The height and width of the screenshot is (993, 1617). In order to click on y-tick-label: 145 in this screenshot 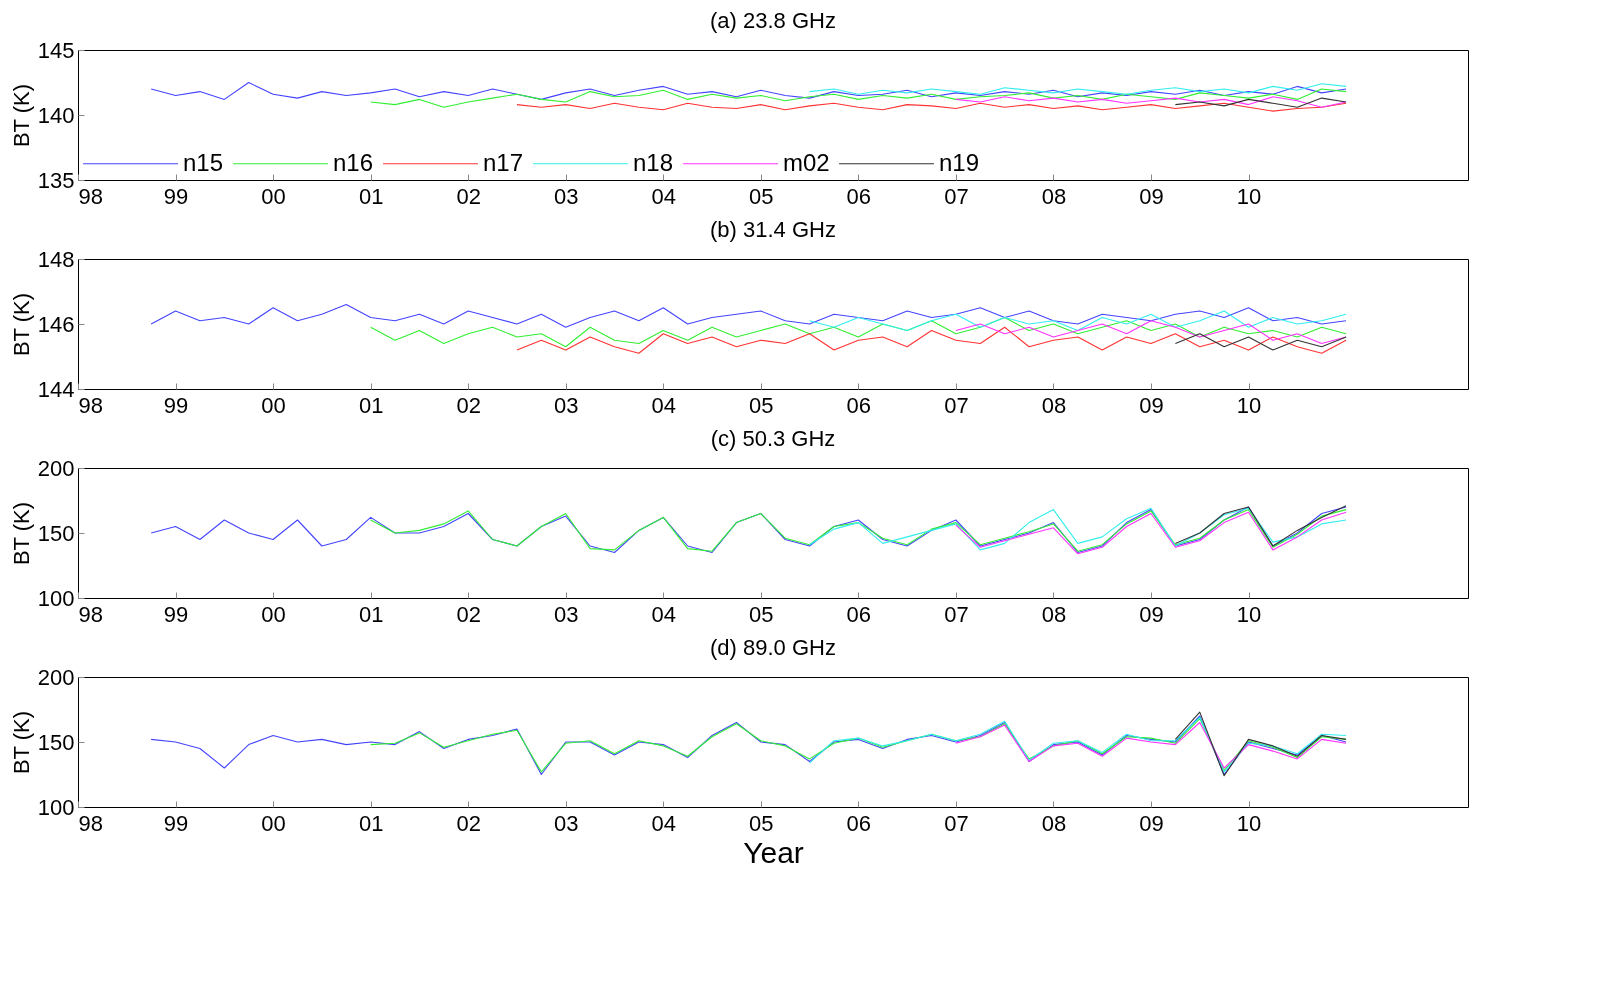, I will do `click(56, 50)`.